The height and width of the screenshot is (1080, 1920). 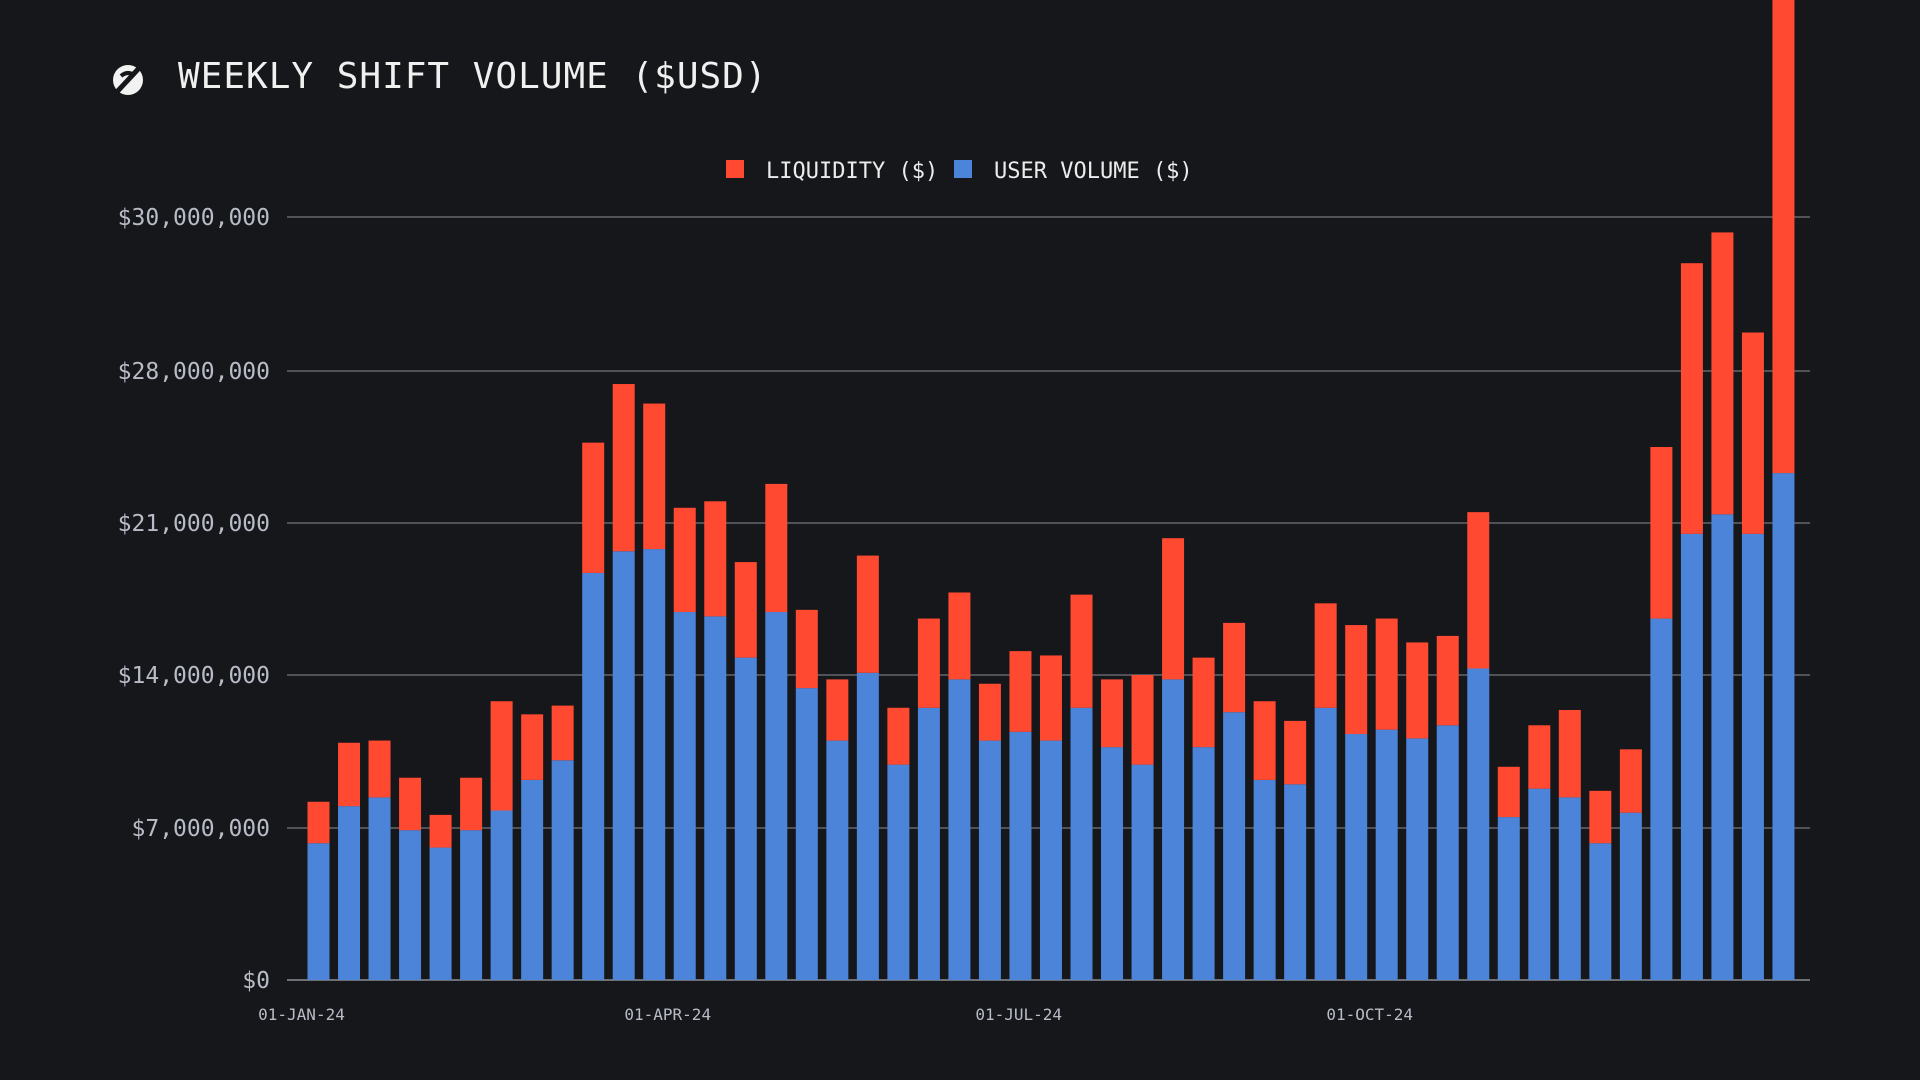 What do you see at coordinates (194, 676) in the screenshot?
I see `y-tick-label: $14,000,000` at bounding box center [194, 676].